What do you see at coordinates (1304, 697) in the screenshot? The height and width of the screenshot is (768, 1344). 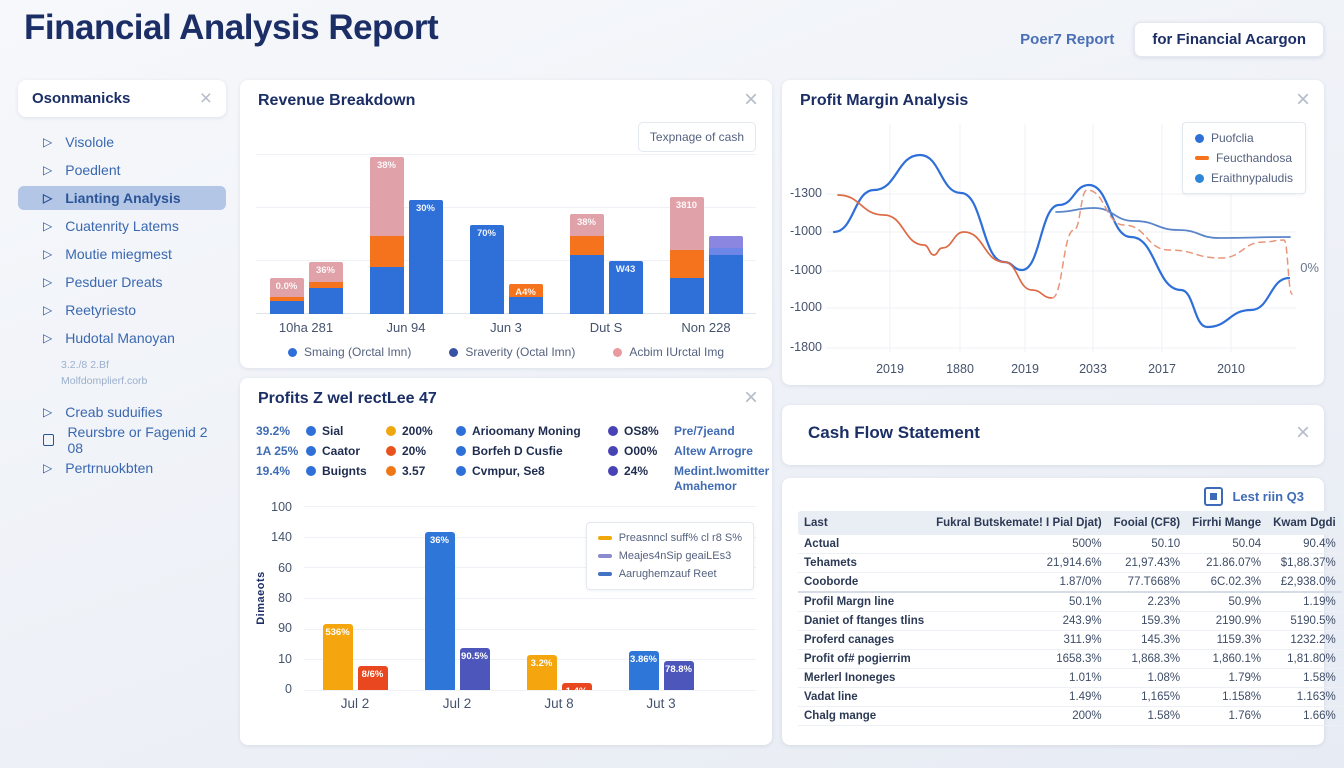 I see `table-cell: 1.163%` at bounding box center [1304, 697].